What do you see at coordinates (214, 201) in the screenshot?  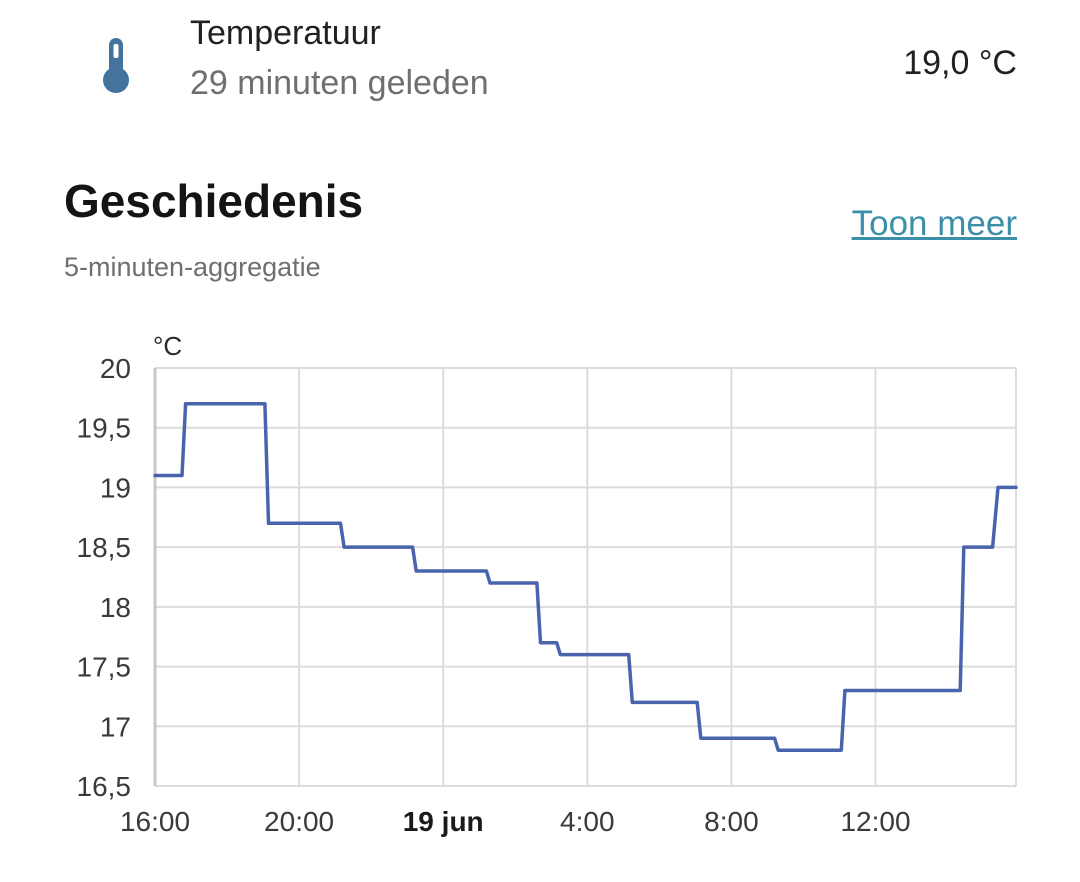 I see `history-title: Geschiedenis` at bounding box center [214, 201].